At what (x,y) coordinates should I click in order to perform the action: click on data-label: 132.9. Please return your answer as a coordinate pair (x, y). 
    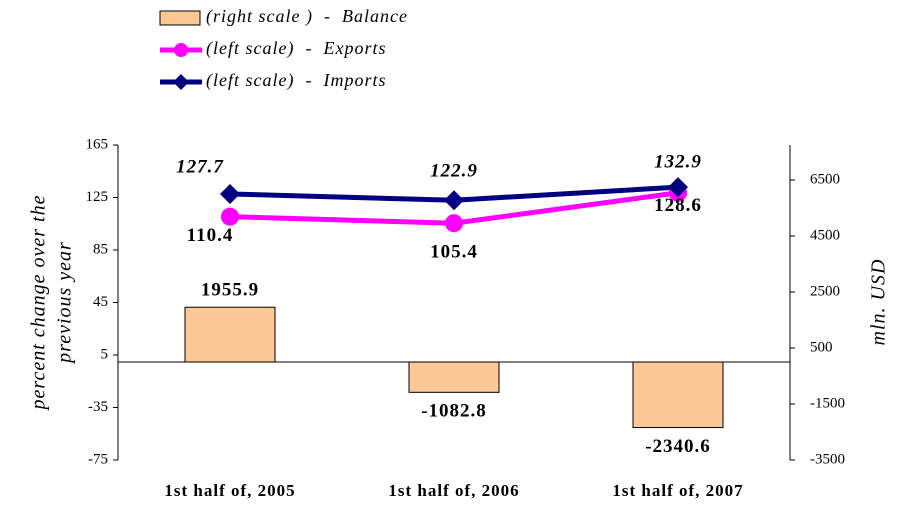
    Looking at the image, I should click on (678, 161).